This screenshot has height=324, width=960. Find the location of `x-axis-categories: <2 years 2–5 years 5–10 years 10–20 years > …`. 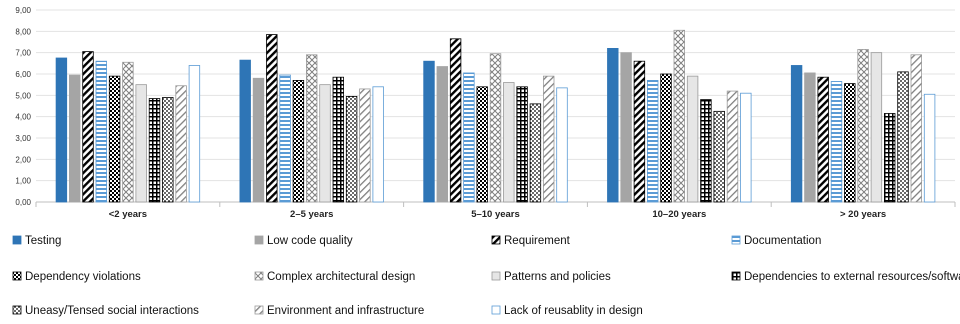

x-axis-categories: <2 years 2–5 years 5–10 years 10–20 years > … is located at coordinates (497, 214).